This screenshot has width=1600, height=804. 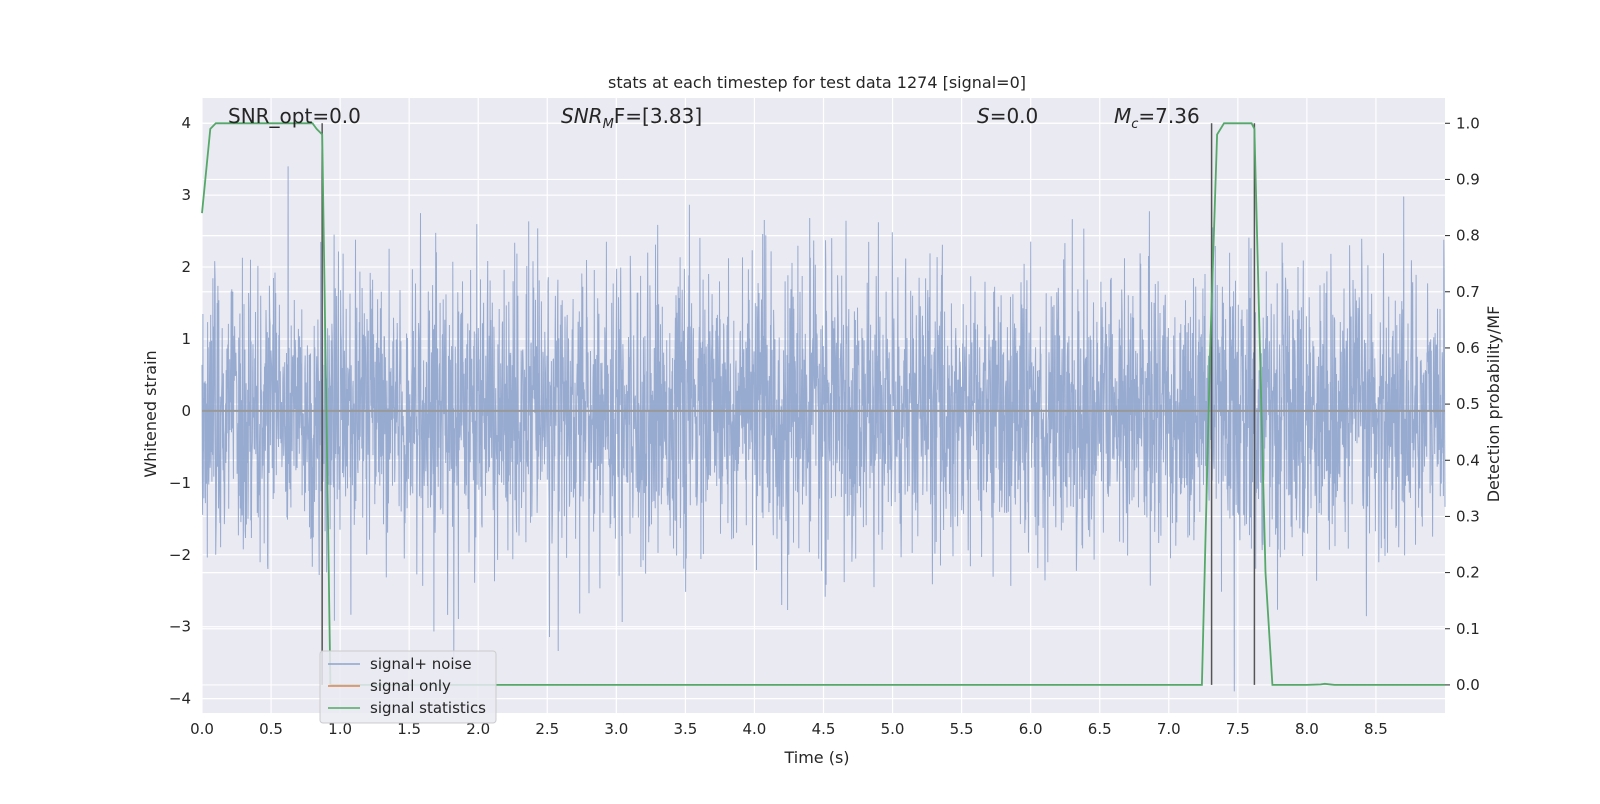 What do you see at coordinates (1468, 292) in the screenshot?
I see `y-right-tick-label: 0.7` at bounding box center [1468, 292].